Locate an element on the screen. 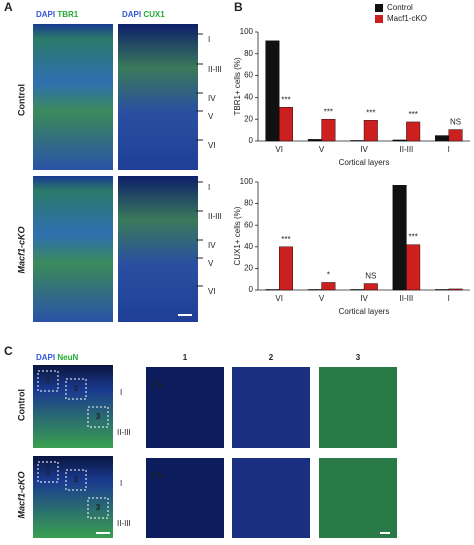 The height and width of the screenshot is (545, 474). panel-label: C is located at coordinates (8, 351).